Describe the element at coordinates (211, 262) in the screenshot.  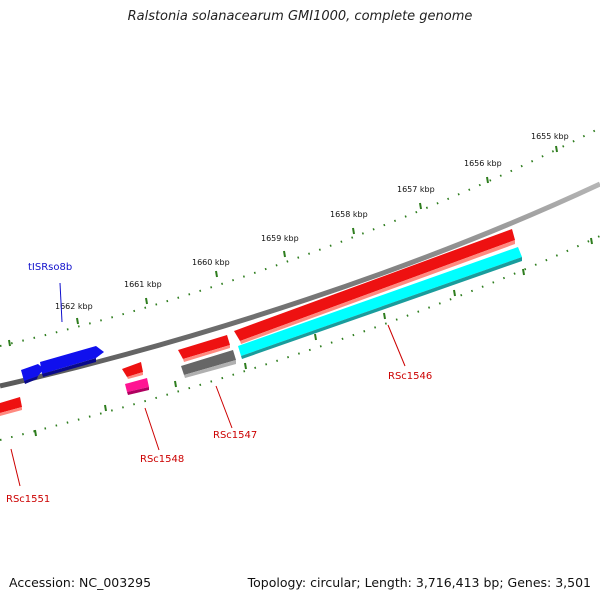
I see `ruler-label-1660: 1660 kbp` at that location.